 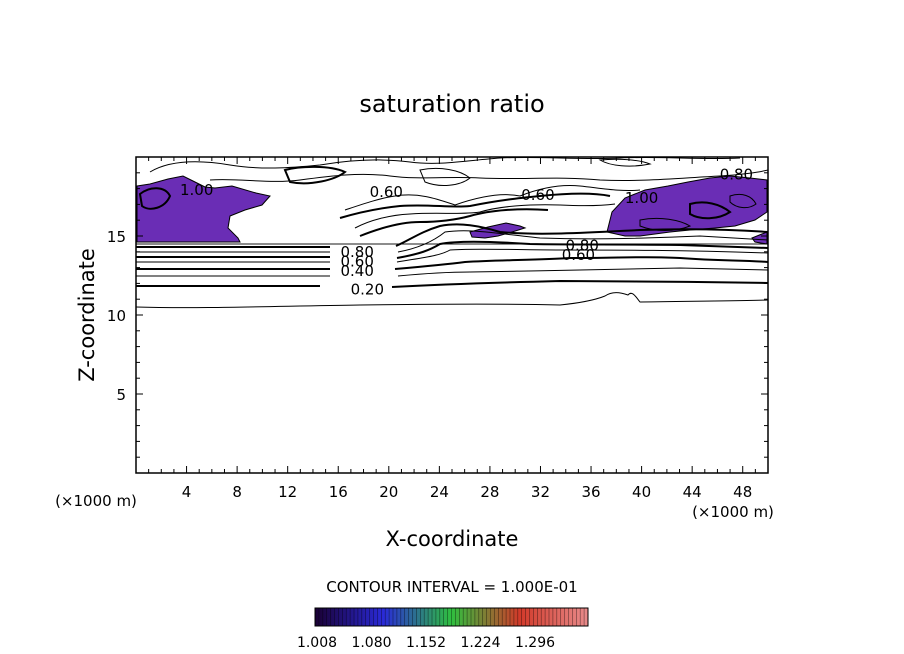 I want to click on contour-label: 0.40, so click(x=356, y=271).